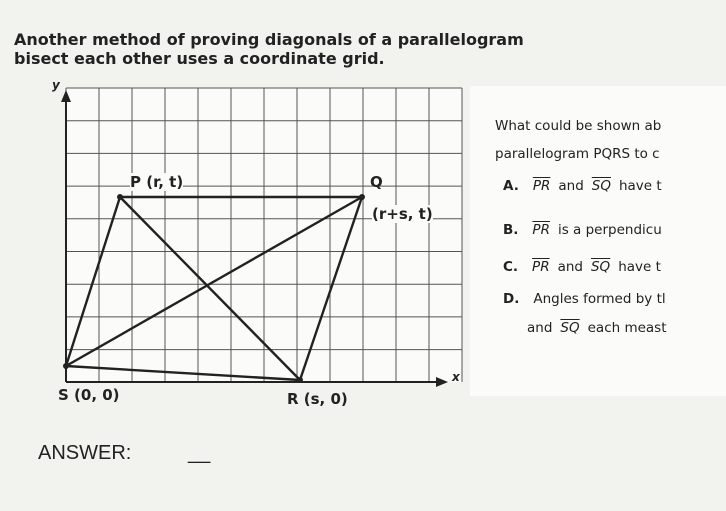 The image size is (726, 511). Describe the element at coordinates (56, 85) in the screenshot. I see `y-axis-label: y` at that location.